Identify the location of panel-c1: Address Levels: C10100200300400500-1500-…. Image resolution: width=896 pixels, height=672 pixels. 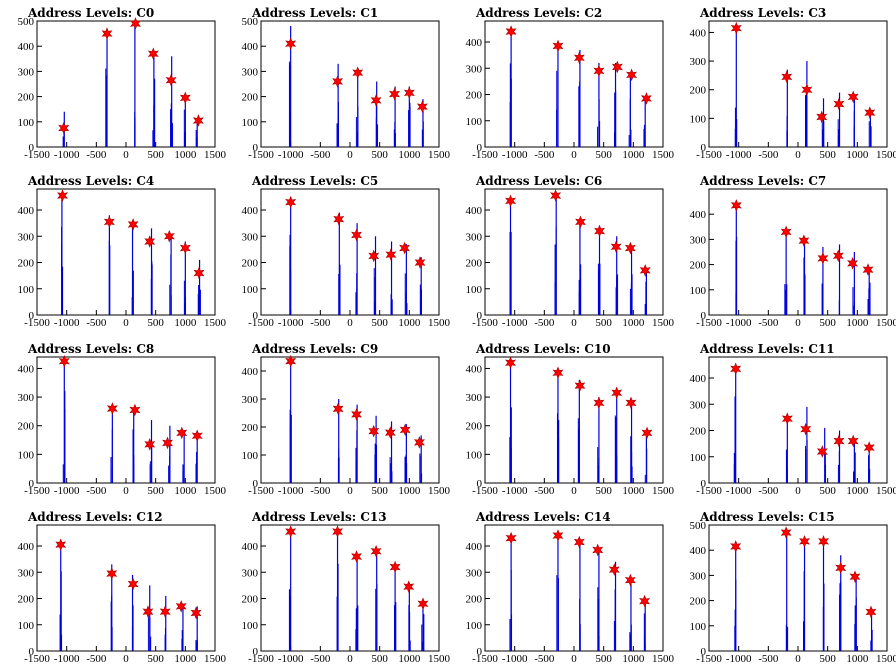
(346, 83).